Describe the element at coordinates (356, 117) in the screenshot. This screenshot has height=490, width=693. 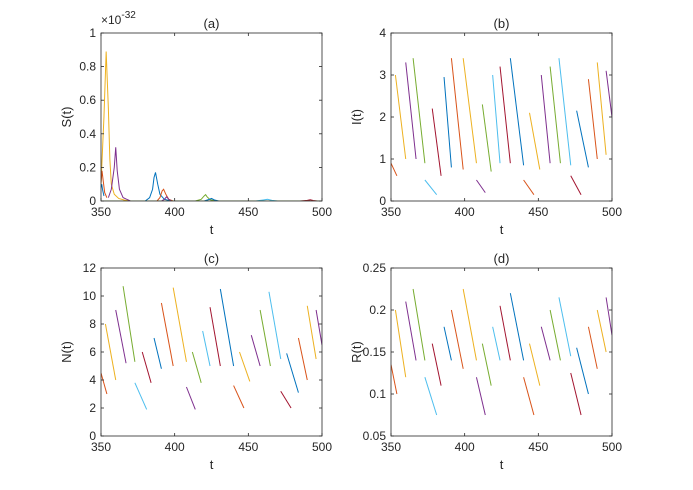
I see `y-axis-label: I(t)` at that location.